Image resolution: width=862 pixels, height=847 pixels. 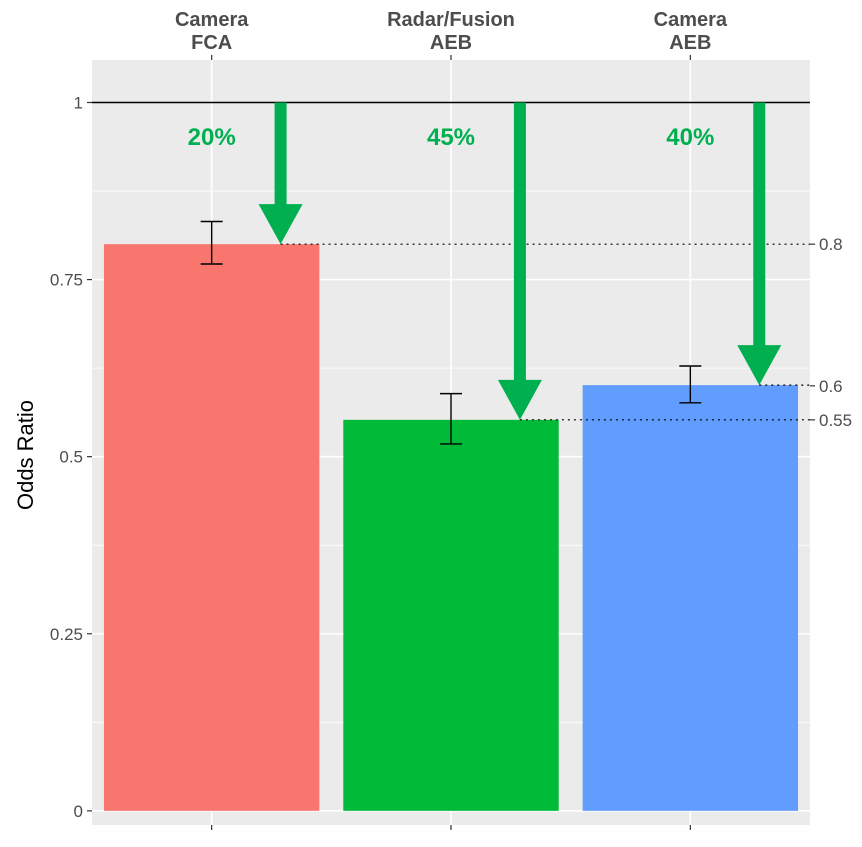 What do you see at coordinates (25, 455) in the screenshot?
I see `y-axis-title: Odds Ratio` at bounding box center [25, 455].